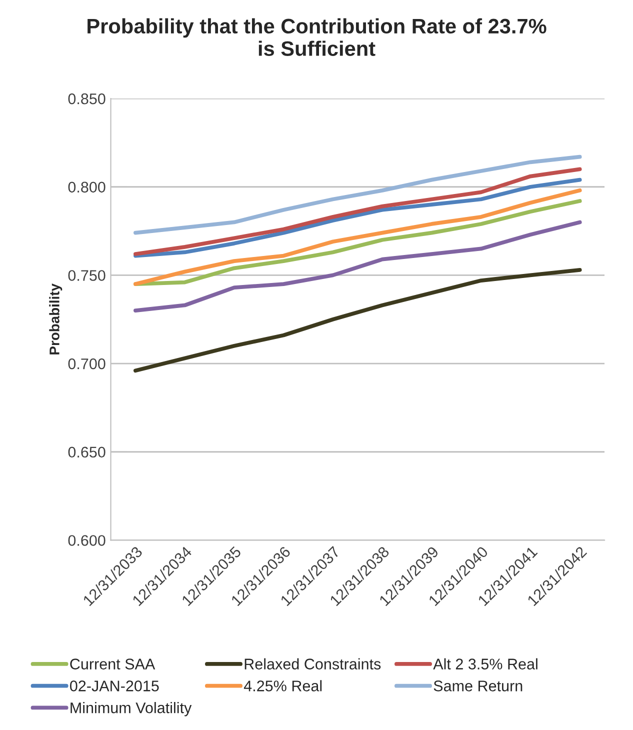 The height and width of the screenshot is (730, 633). What do you see at coordinates (87, 452) in the screenshot?
I see `y-tick-label: 0.650` at bounding box center [87, 452].